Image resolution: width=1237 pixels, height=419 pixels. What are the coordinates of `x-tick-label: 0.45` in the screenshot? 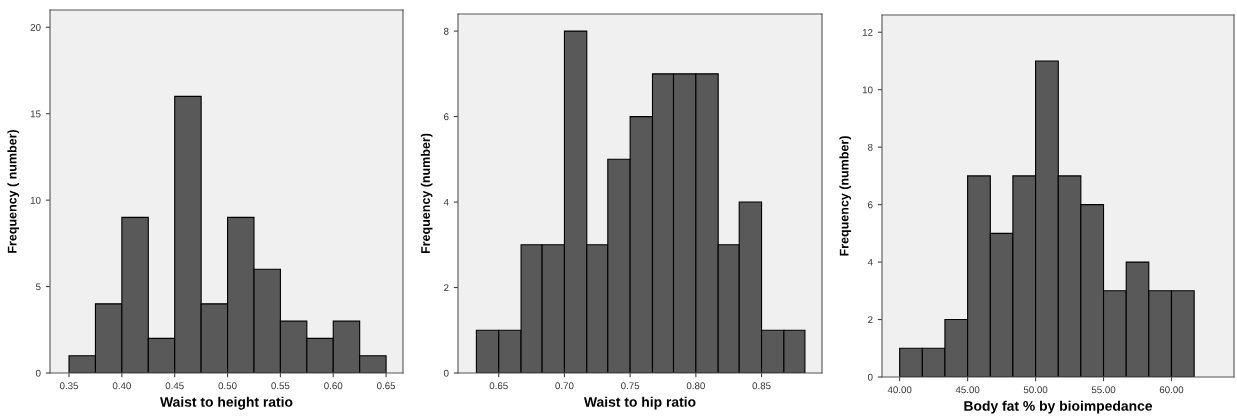 It's located at (174, 386).